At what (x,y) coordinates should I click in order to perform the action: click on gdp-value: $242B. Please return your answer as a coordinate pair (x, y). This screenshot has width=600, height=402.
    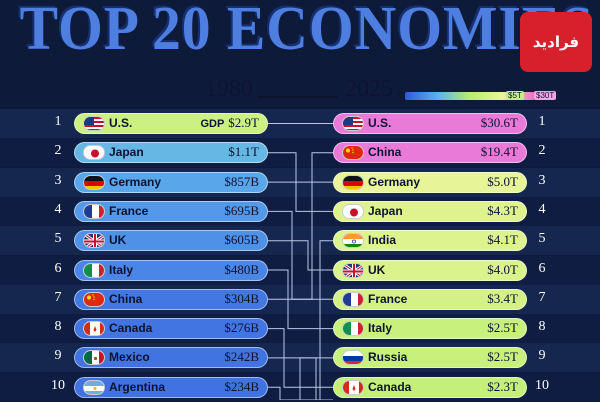
    Looking at the image, I should click on (241, 357).